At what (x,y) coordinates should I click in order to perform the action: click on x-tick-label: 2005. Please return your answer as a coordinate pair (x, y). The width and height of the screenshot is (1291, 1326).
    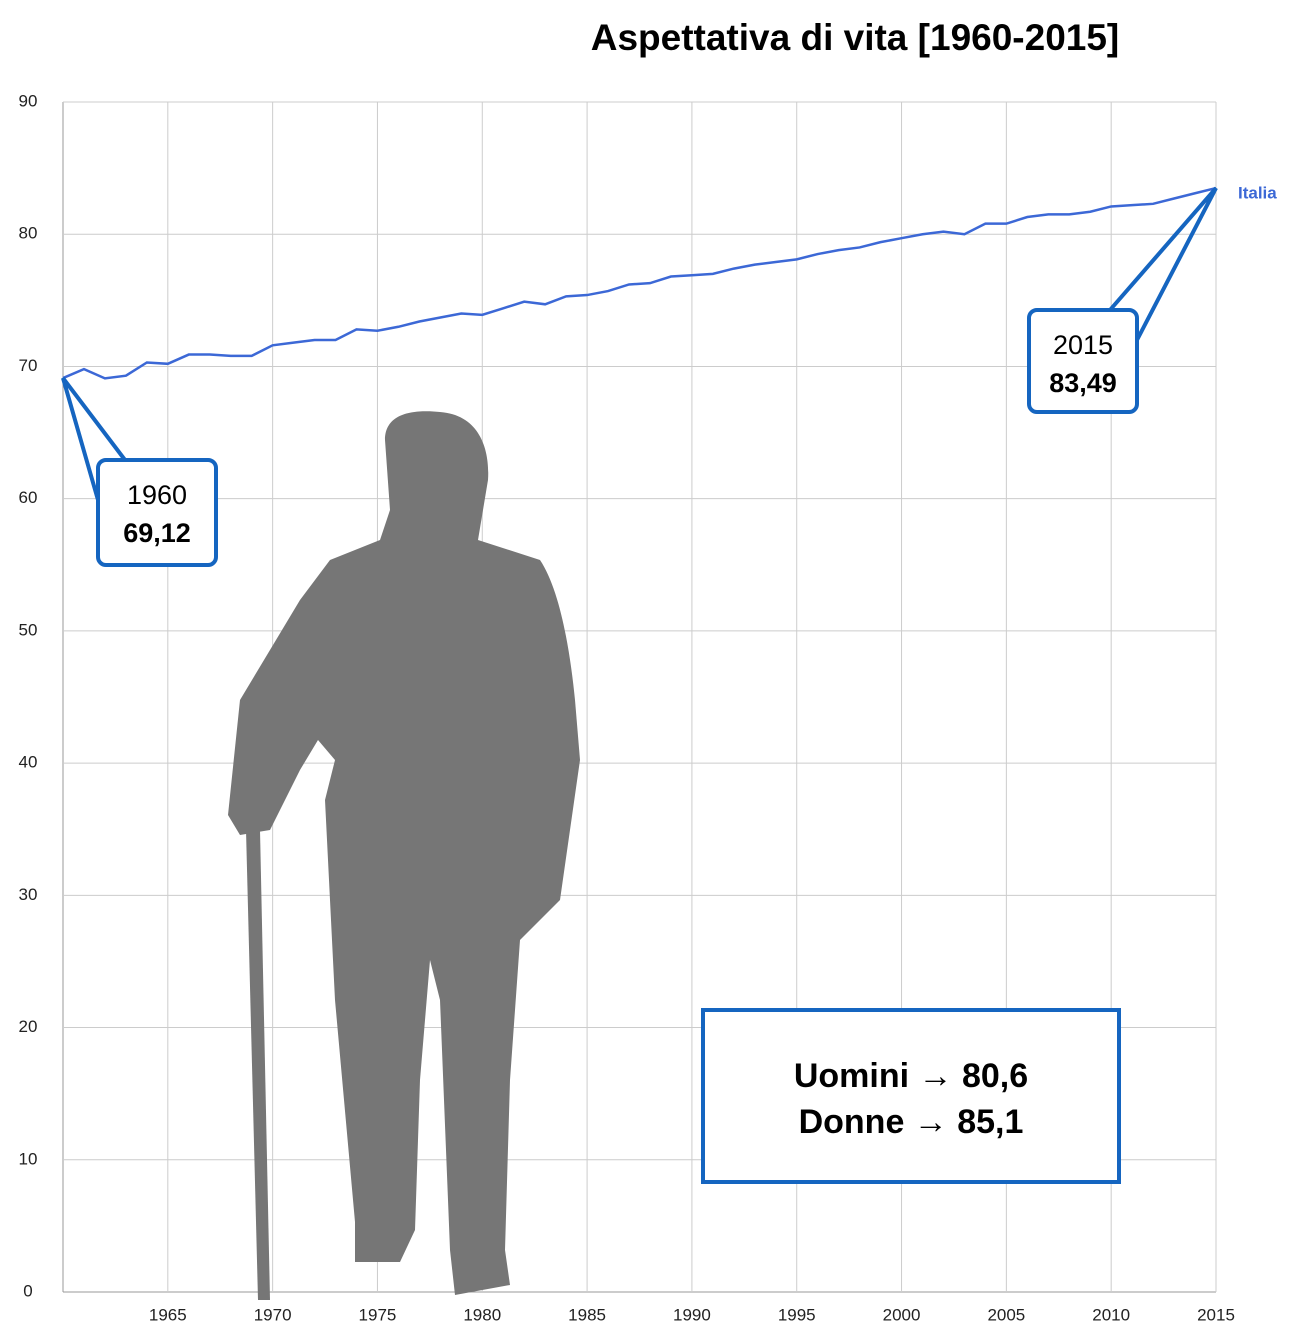
    Looking at the image, I should click on (1006, 1314).